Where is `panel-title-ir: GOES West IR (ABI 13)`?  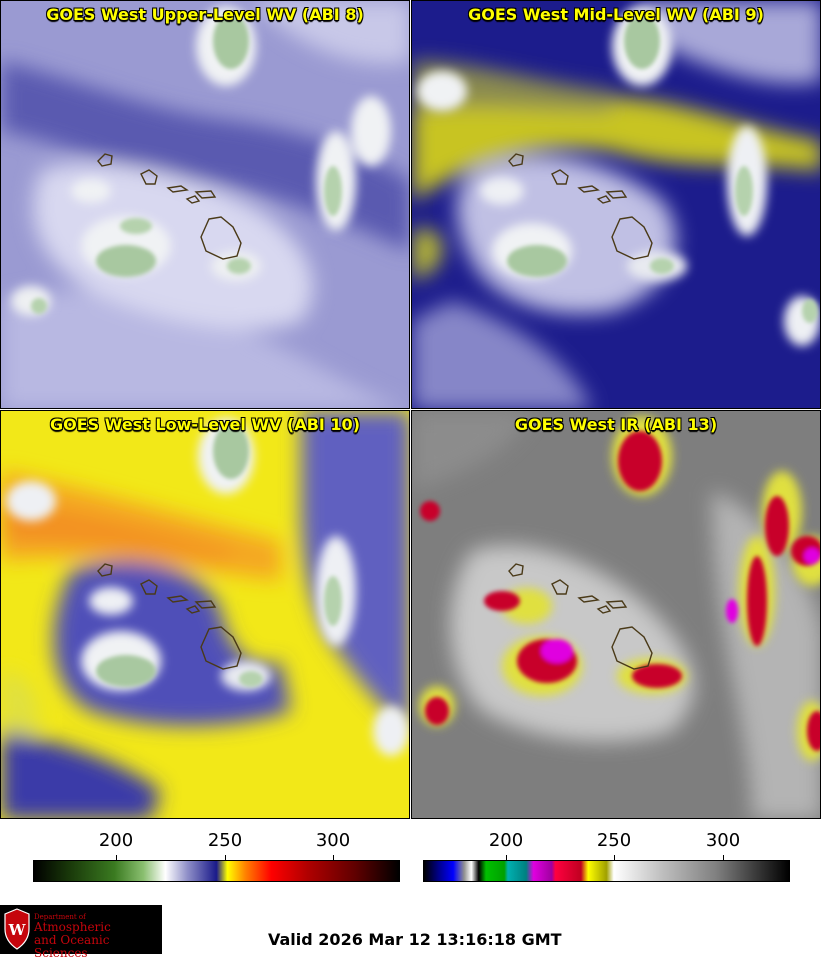 panel-title-ir: GOES West IR (ABI 13) is located at coordinates (616, 424).